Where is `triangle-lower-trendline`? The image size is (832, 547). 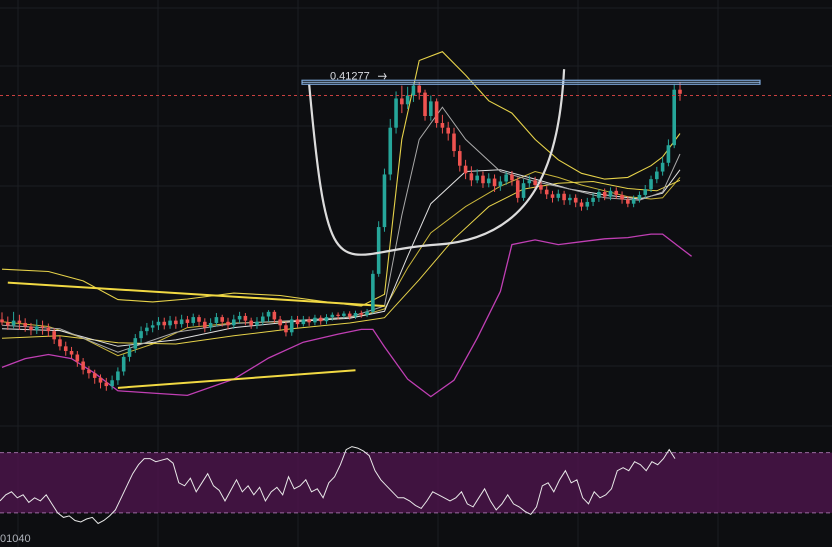
triangle-lower-trendline is located at coordinates (236, 379).